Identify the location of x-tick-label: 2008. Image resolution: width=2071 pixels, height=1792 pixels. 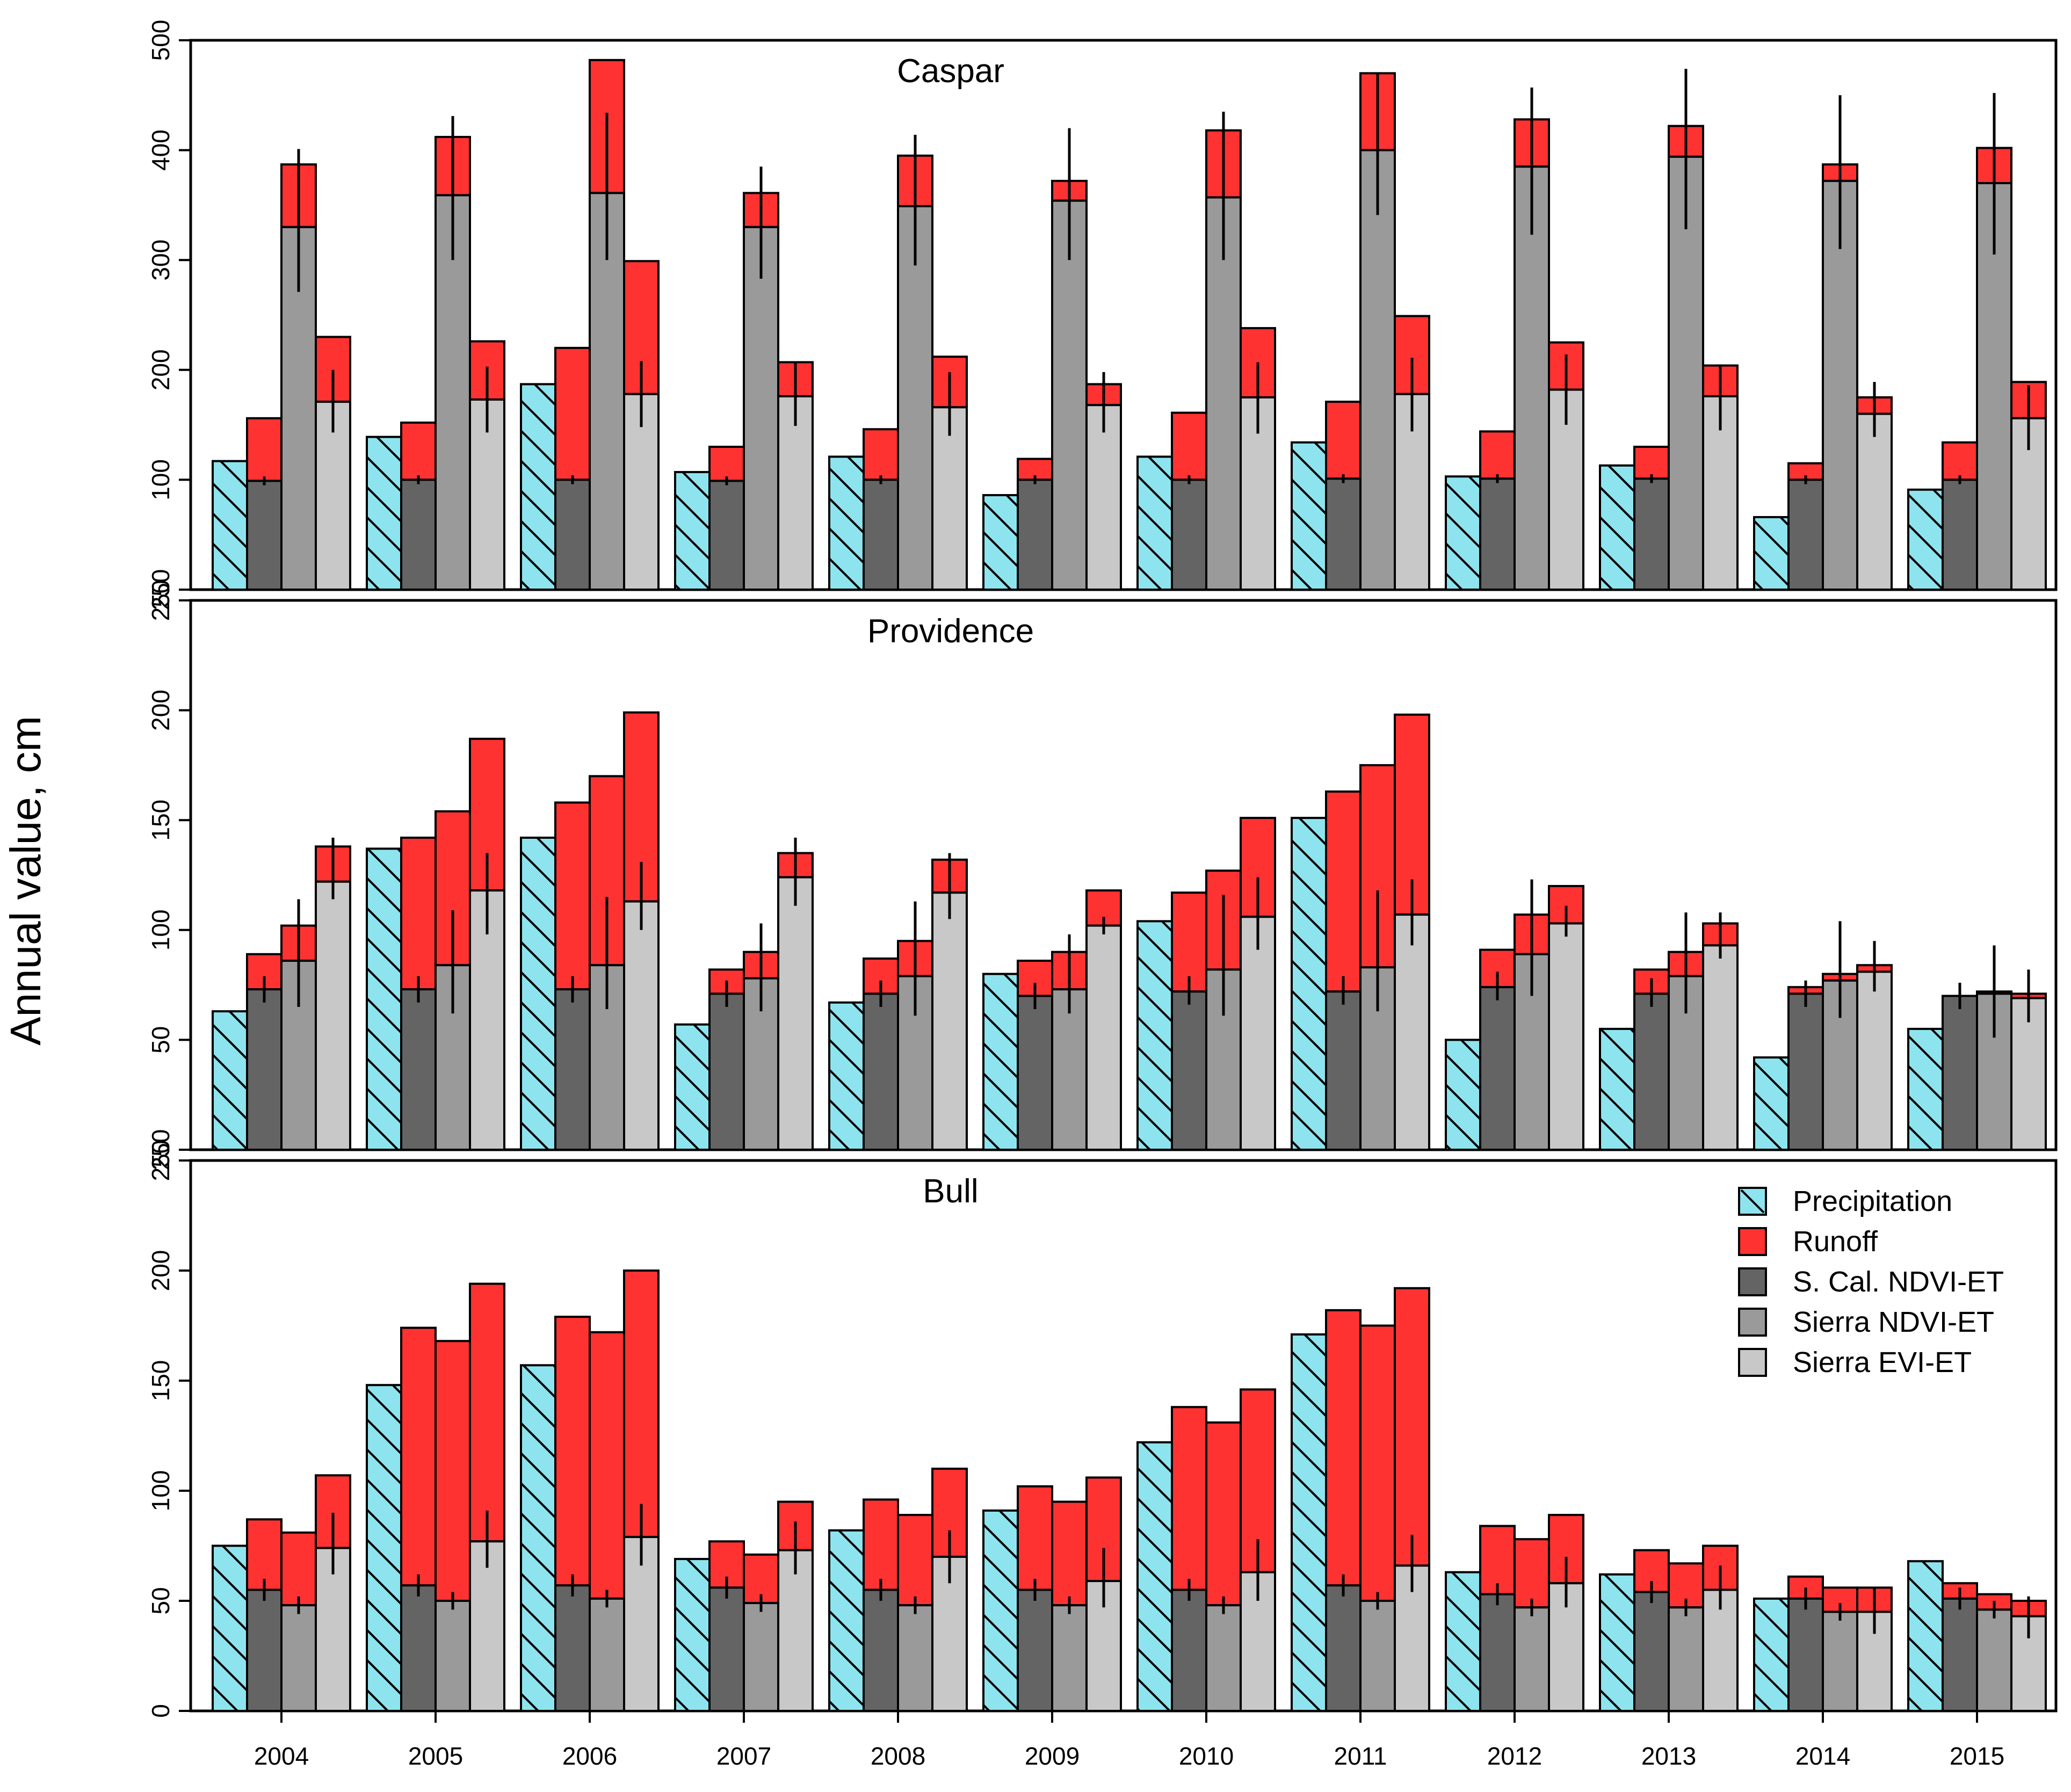
(898, 1756).